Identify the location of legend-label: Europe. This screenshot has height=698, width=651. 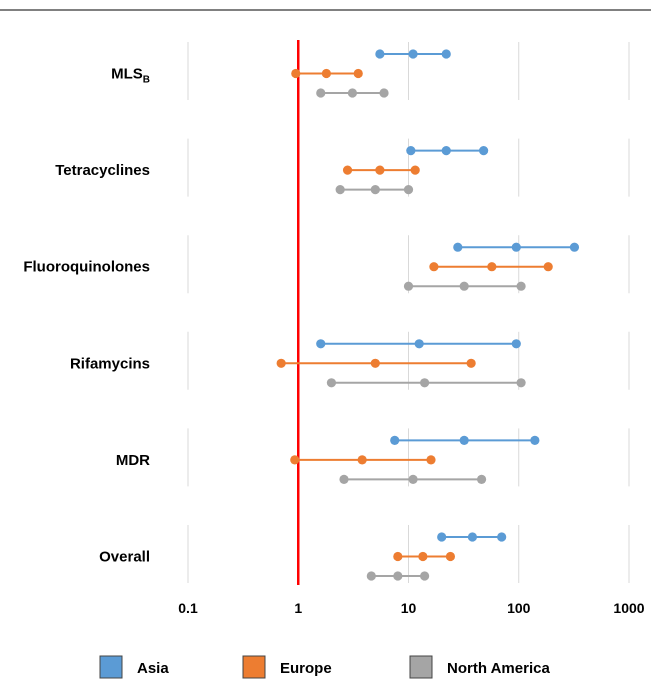
(306, 668).